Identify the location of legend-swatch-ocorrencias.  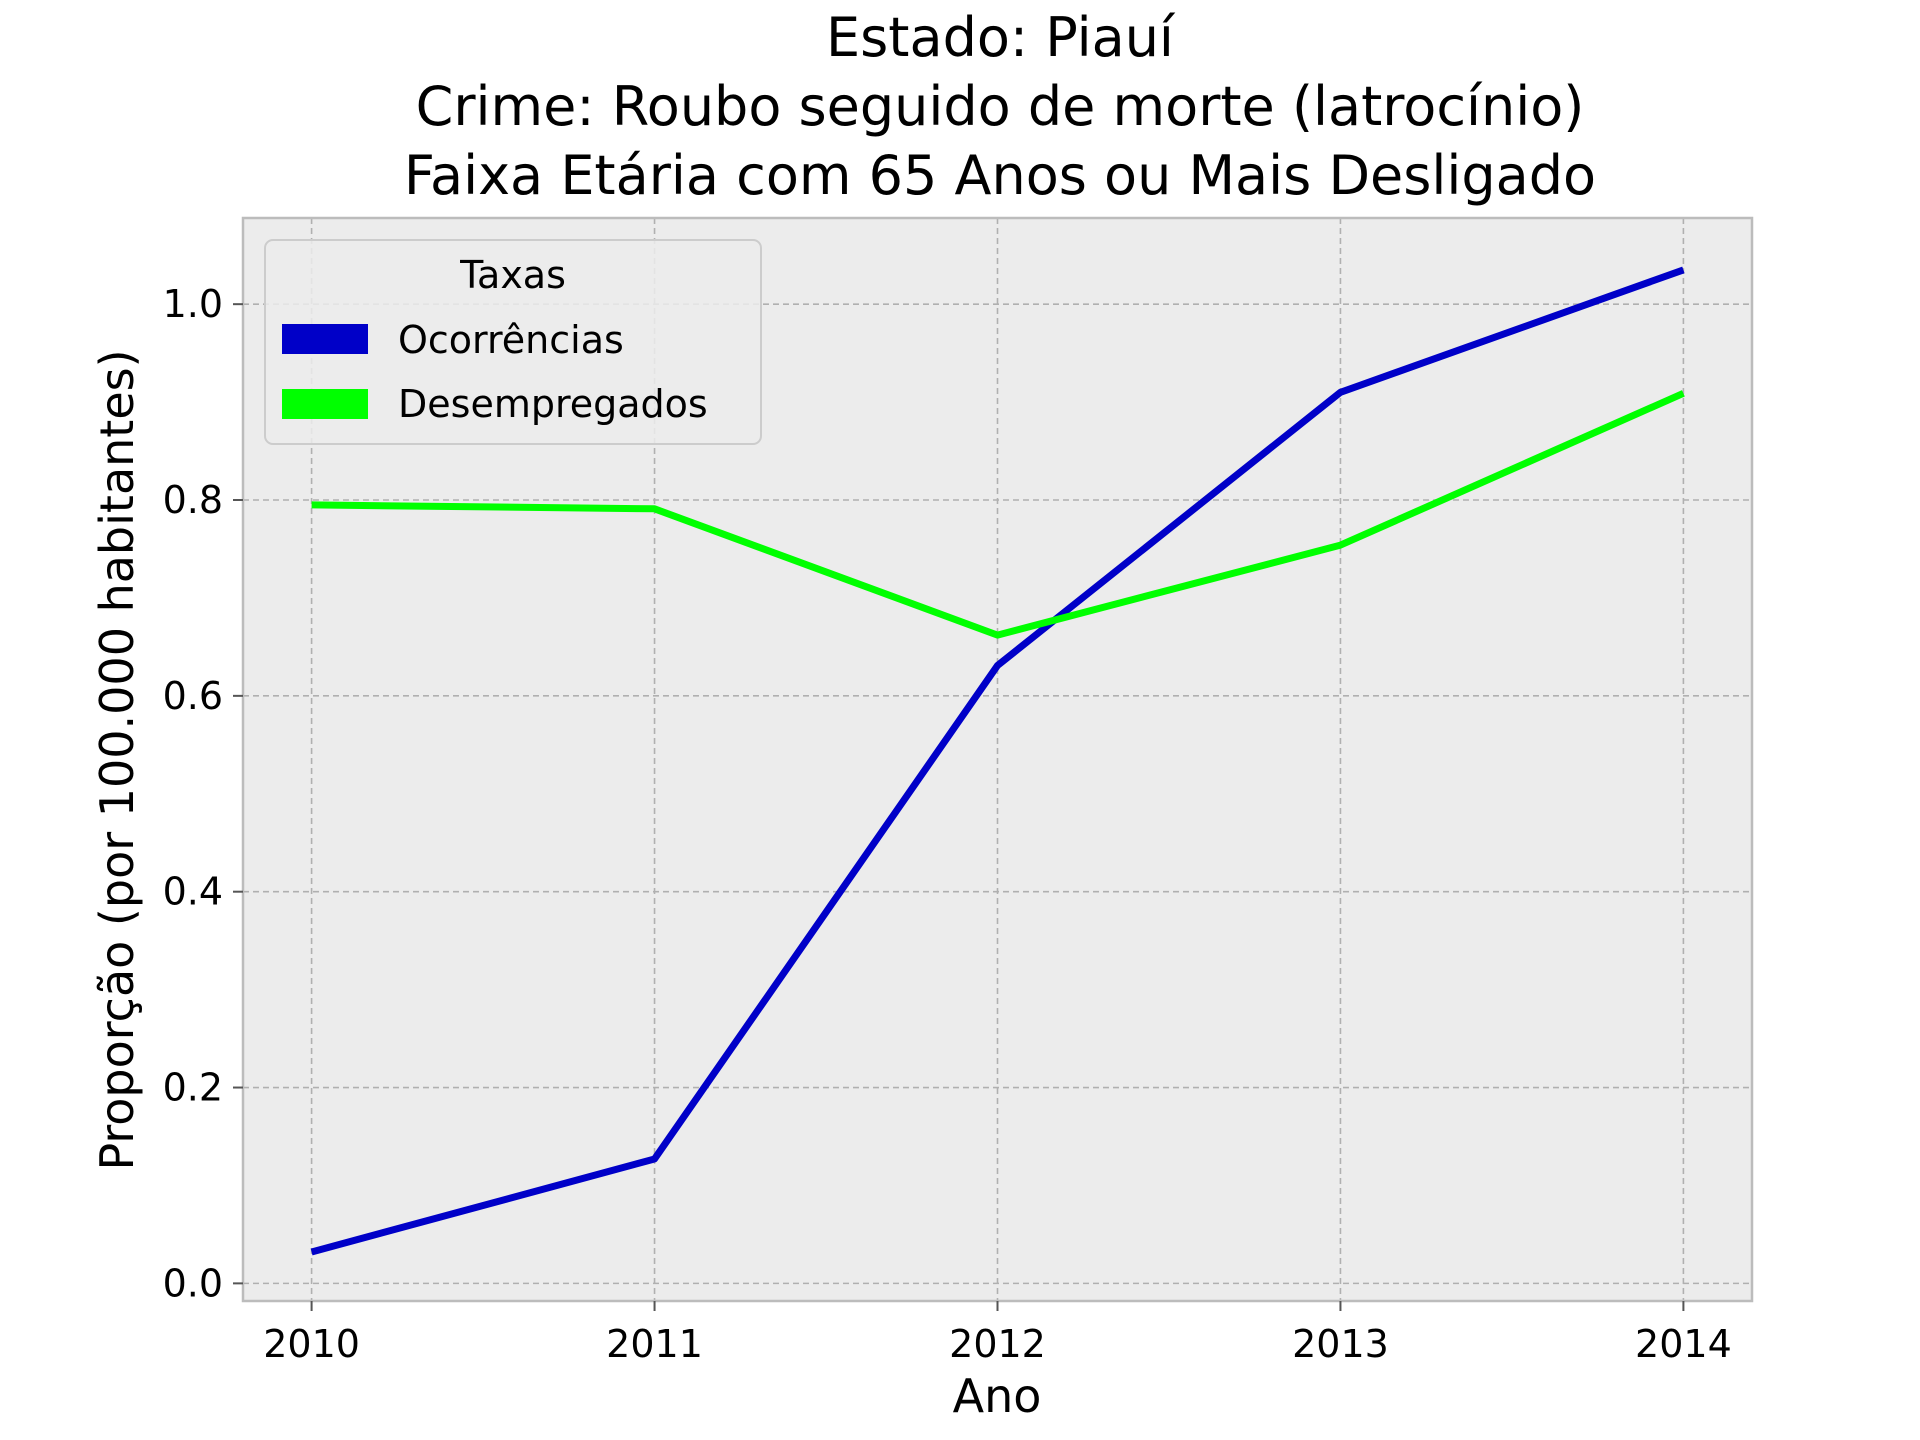
(325, 339).